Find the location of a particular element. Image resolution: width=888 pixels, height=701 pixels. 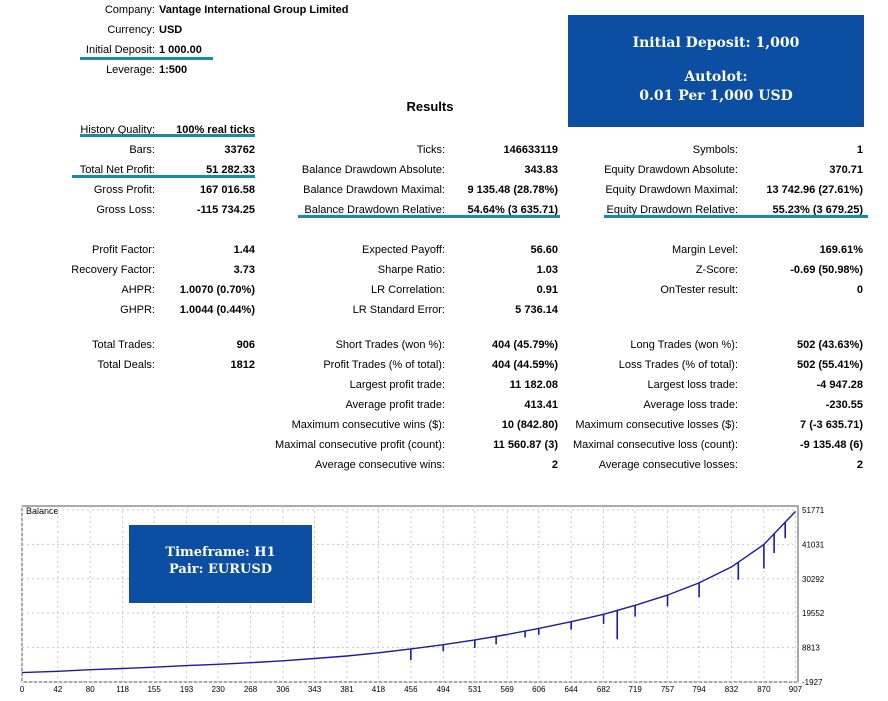

col1-label: Total Trades: is located at coordinates (123, 345).